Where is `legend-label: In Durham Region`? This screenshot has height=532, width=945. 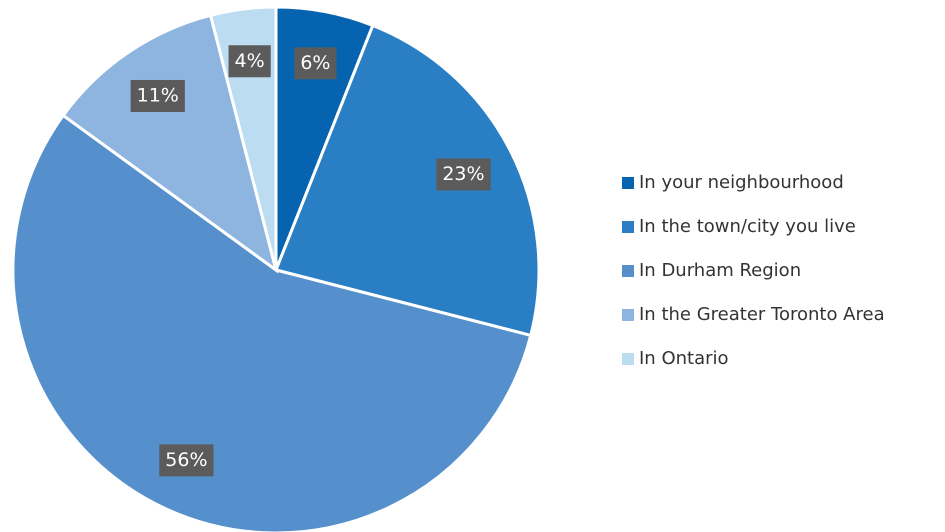
legend-label: In Durham Region is located at coordinates (720, 270).